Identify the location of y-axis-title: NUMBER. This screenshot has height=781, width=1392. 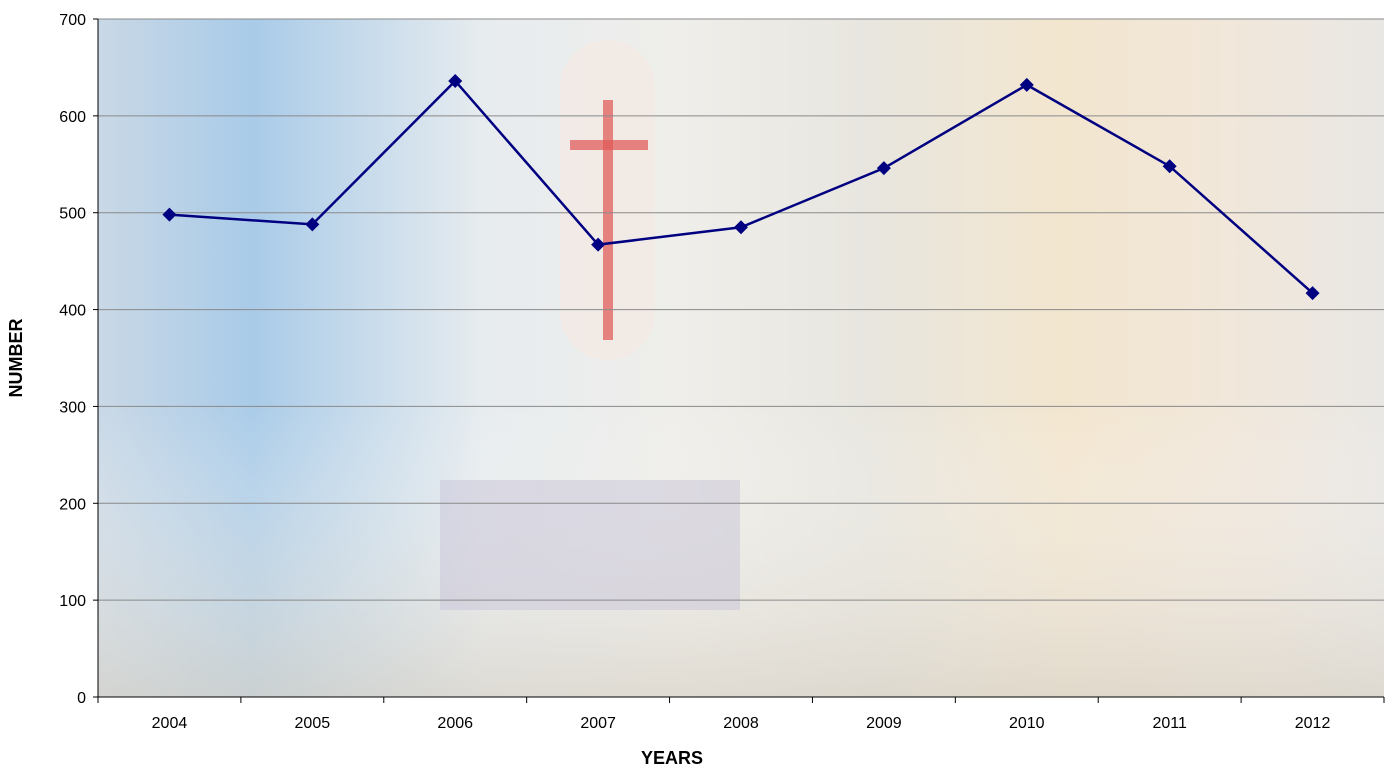
(16, 358).